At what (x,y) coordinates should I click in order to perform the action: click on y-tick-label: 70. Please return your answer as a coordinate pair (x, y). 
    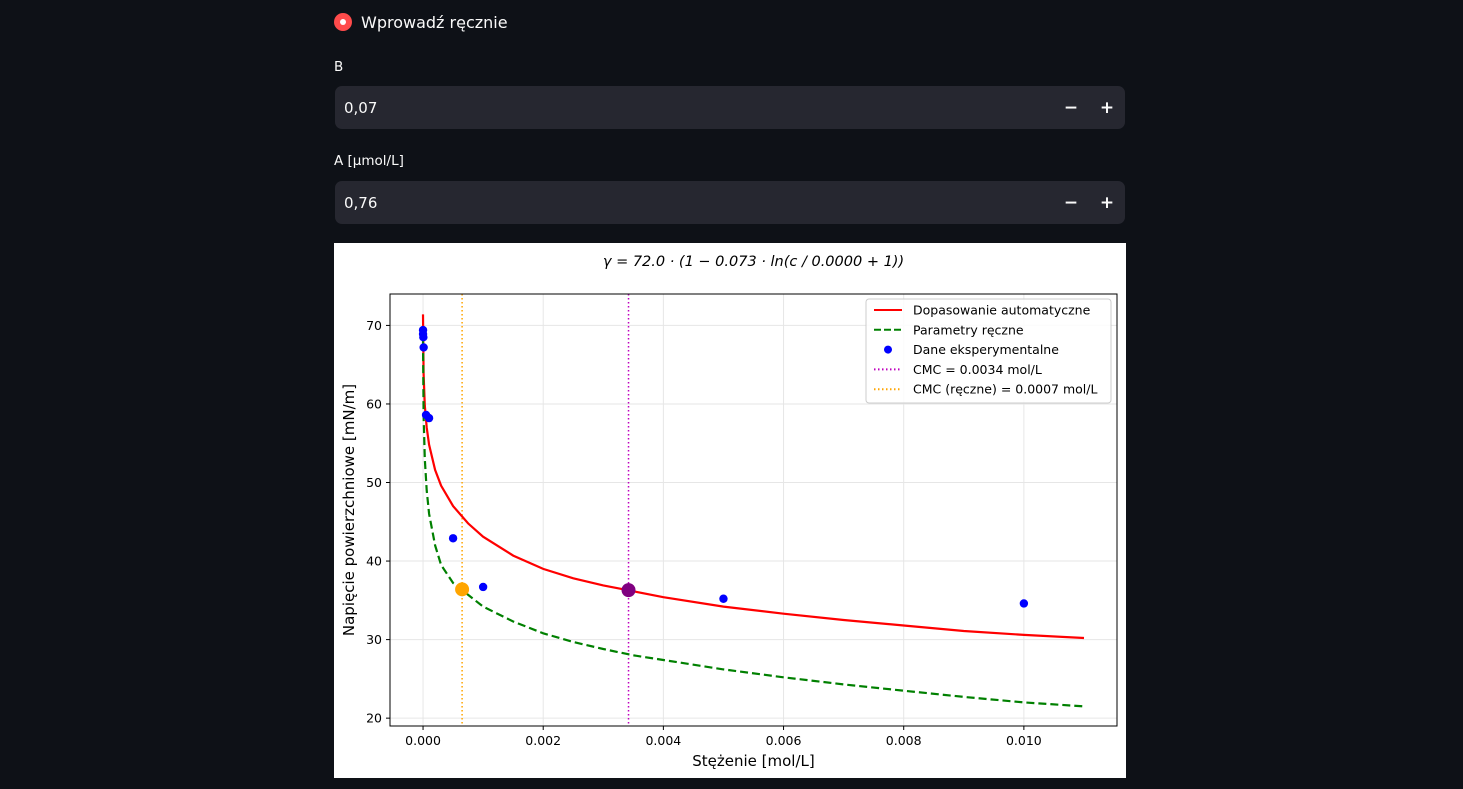
    Looking at the image, I should click on (374, 325).